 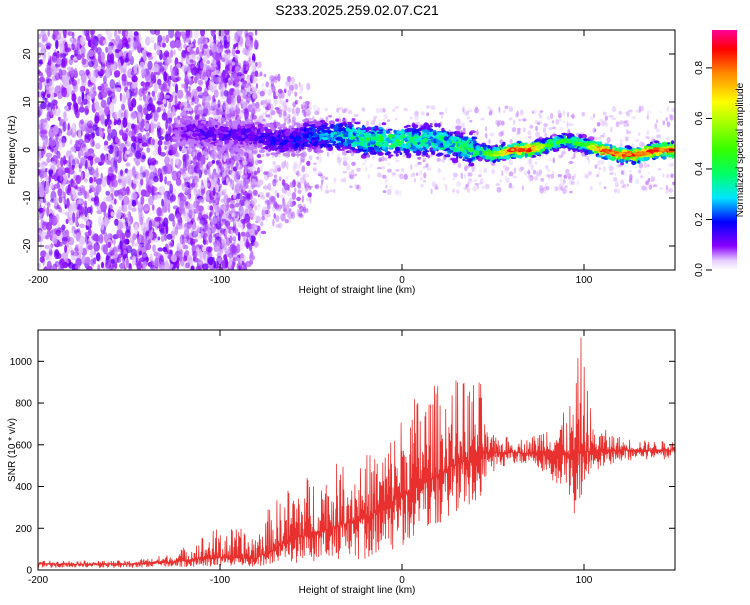 I want to click on signal-blob, so click(x=229, y=119).